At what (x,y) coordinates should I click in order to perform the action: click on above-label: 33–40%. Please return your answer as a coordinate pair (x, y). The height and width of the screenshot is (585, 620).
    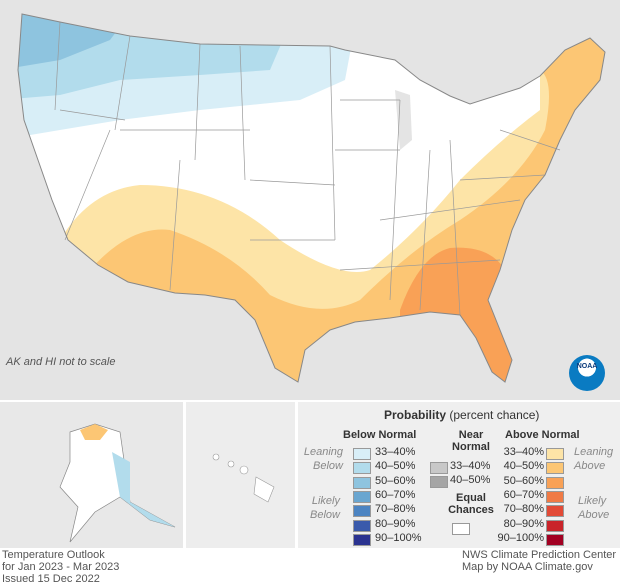
    Looking at the image, I should click on (523, 452).